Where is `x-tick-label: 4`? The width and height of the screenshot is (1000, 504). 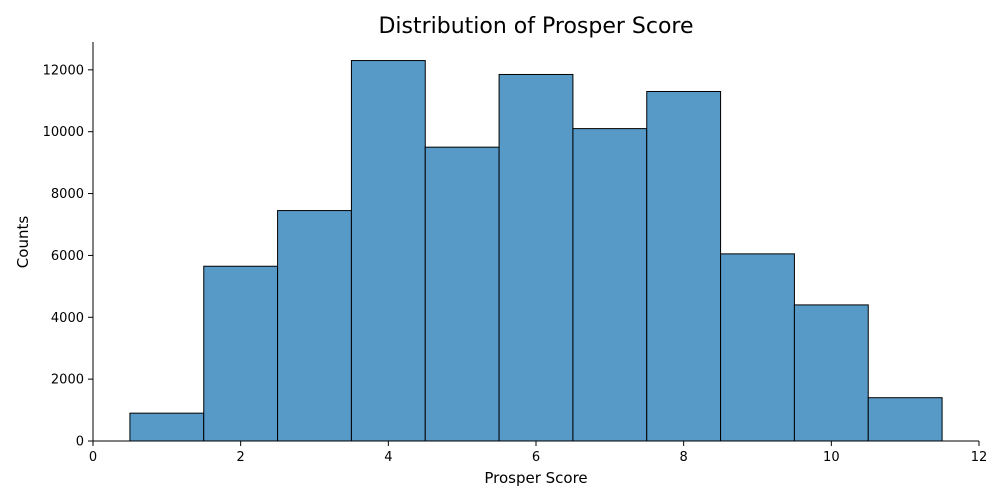
x-tick-label: 4 is located at coordinates (388, 457).